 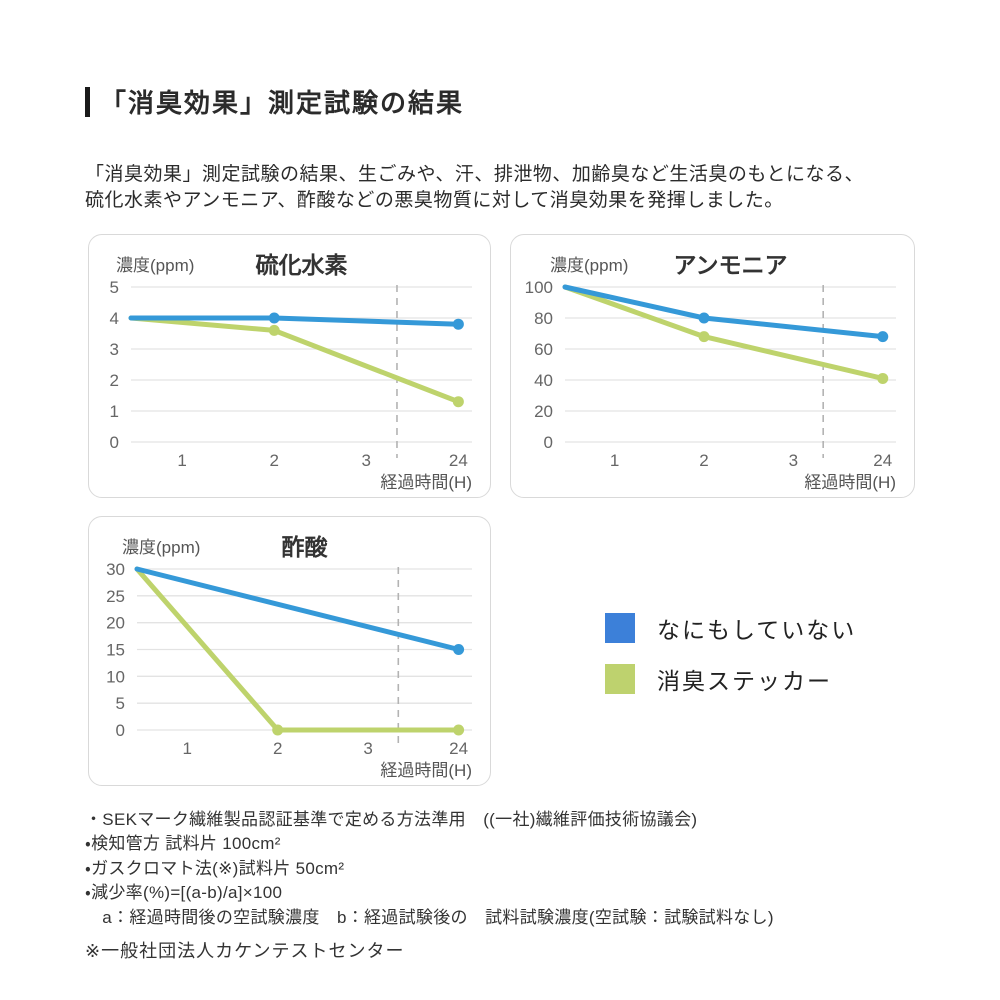 I want to click on description-line-1: 「消臭効果」測定試験の結果、生ごみや、汗、排泄物、加齢臭など生活臭のもとになる、, so click(x=475, y=174).